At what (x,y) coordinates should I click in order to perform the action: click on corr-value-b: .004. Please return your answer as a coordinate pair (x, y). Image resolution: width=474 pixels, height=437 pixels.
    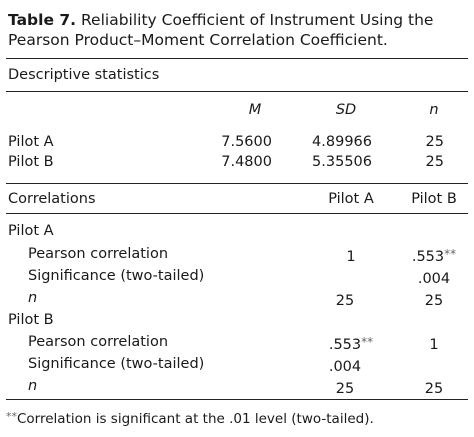
    Looking at the image, I should click on (434, 279).